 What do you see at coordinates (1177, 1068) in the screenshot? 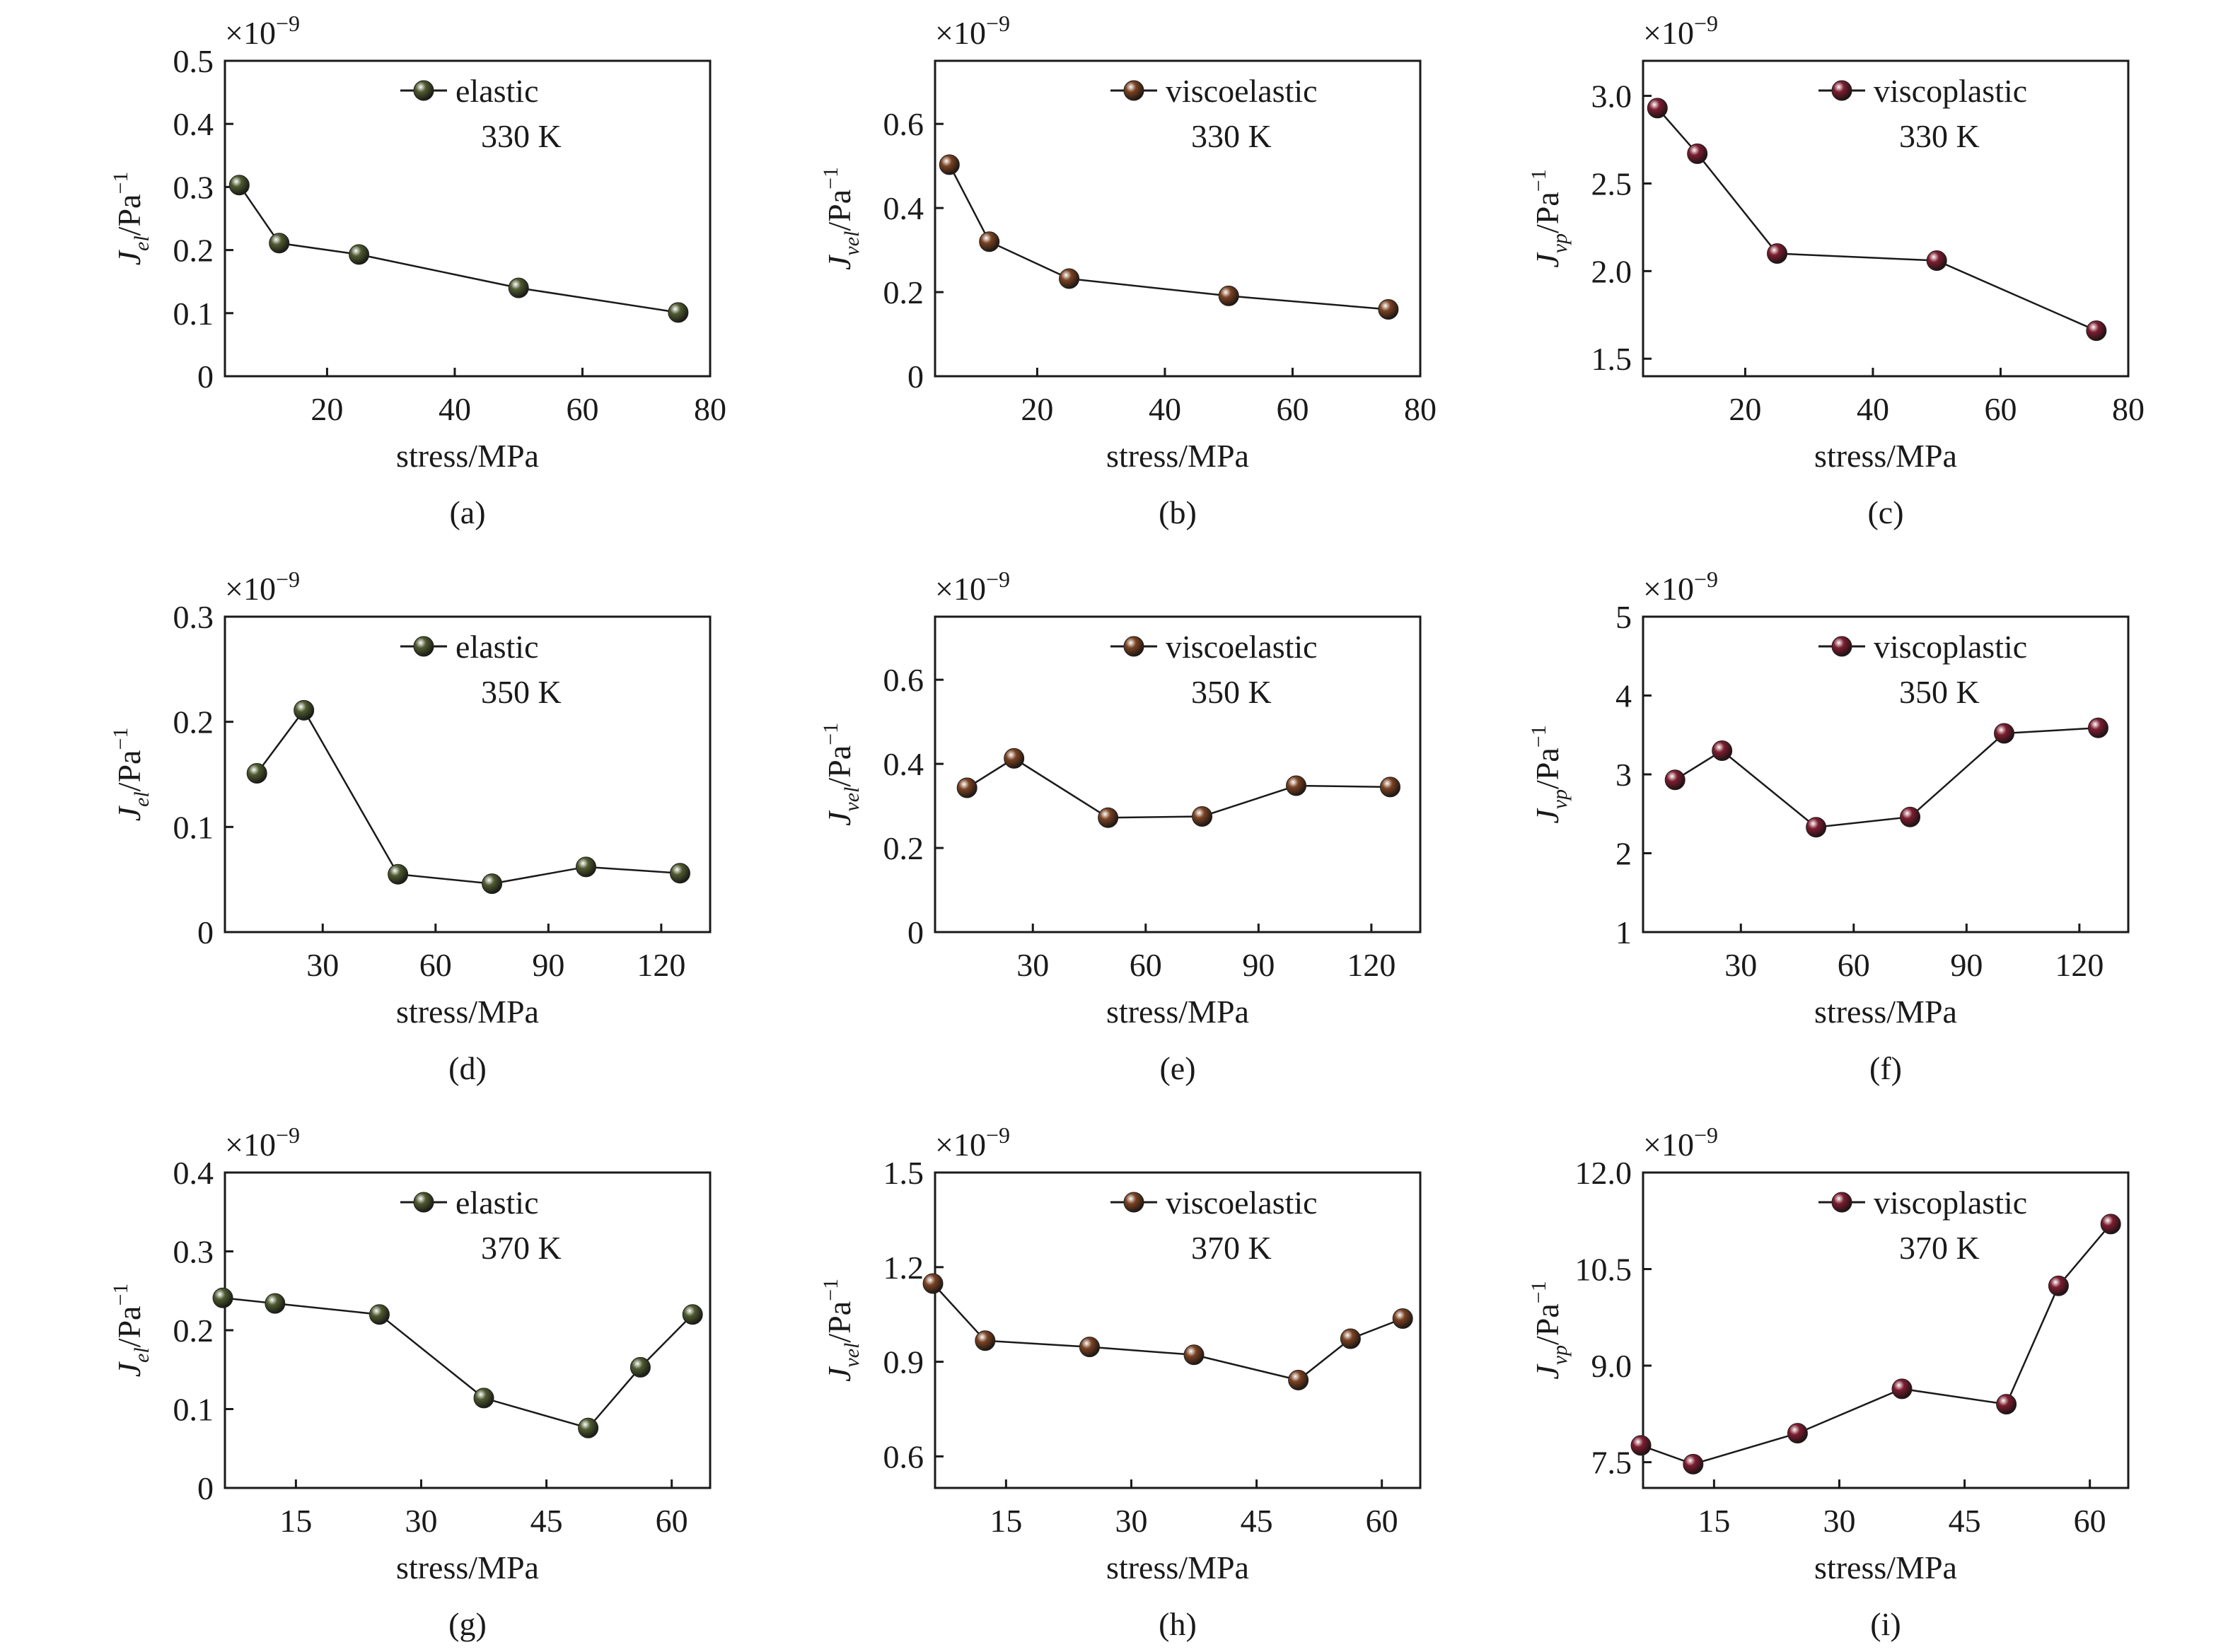
I see `panel-label: (e)` at bounding box center [1177, 1068].